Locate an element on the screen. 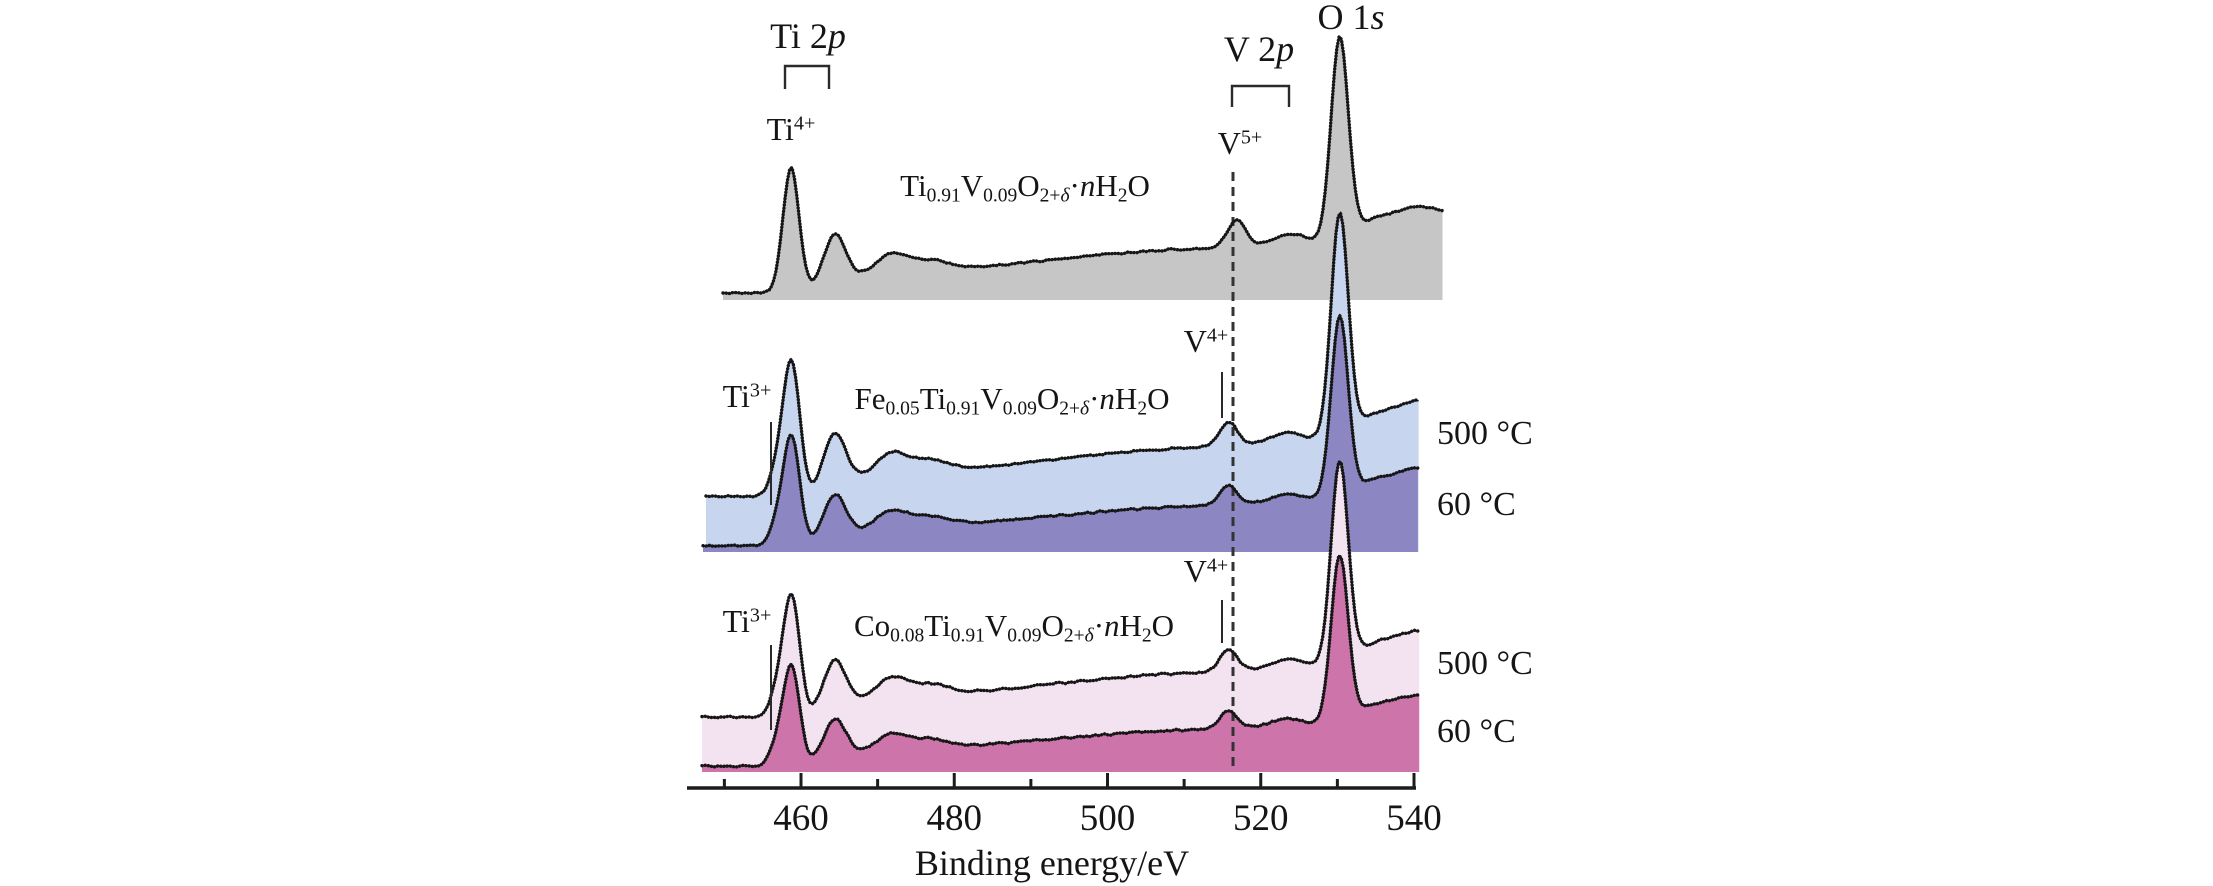 The image size is (2213, 886). formula-cotivo: Co0.08Ti0.91V0.09O2+δ·nH2O is located at coordinates (1014, 627).